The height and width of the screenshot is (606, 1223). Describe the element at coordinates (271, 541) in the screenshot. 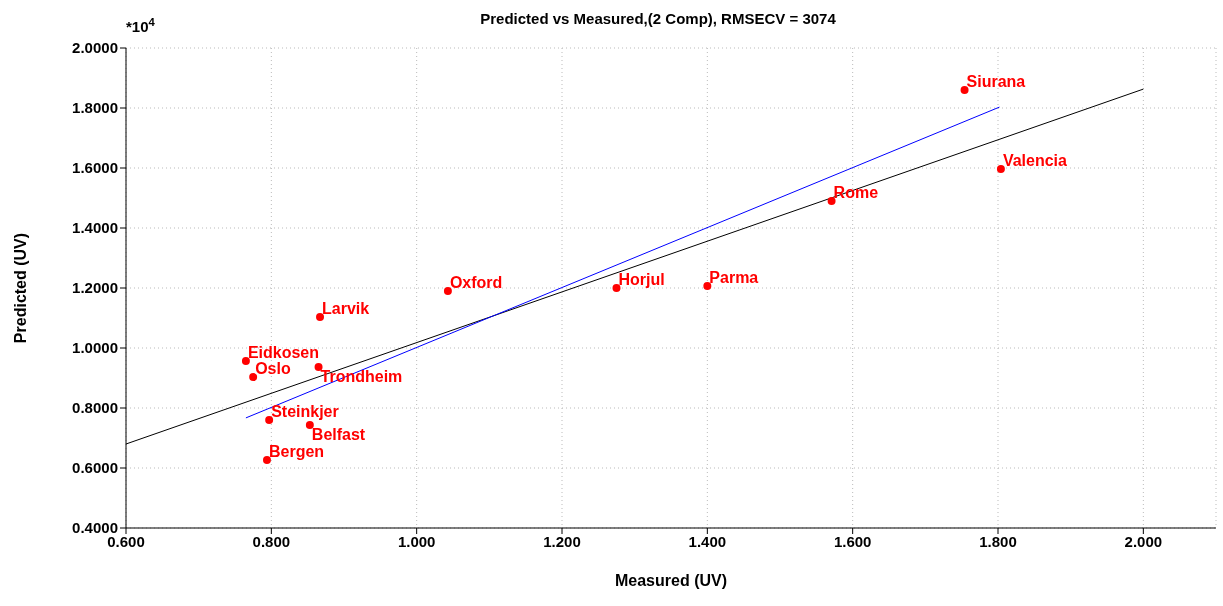

I see `x-tick-label: 0.800` at that location.